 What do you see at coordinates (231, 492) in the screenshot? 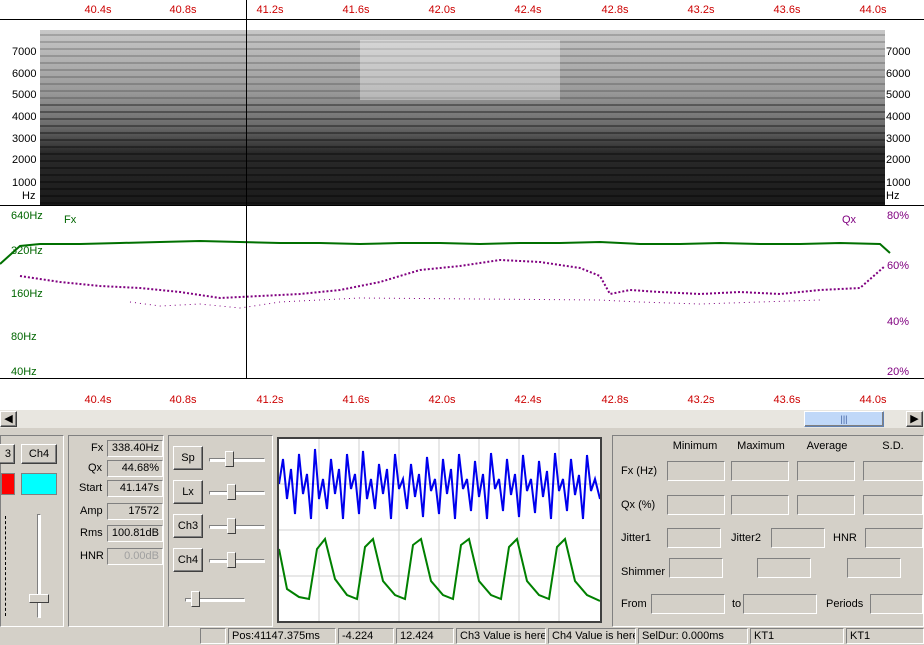
I see `lx-gain-slider` at bounding box center [231, 492].